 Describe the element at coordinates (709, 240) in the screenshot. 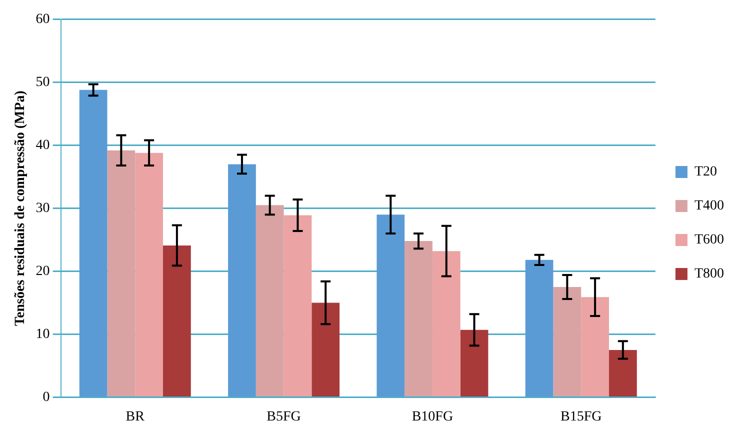

I see `legend-label: T600` at that location.